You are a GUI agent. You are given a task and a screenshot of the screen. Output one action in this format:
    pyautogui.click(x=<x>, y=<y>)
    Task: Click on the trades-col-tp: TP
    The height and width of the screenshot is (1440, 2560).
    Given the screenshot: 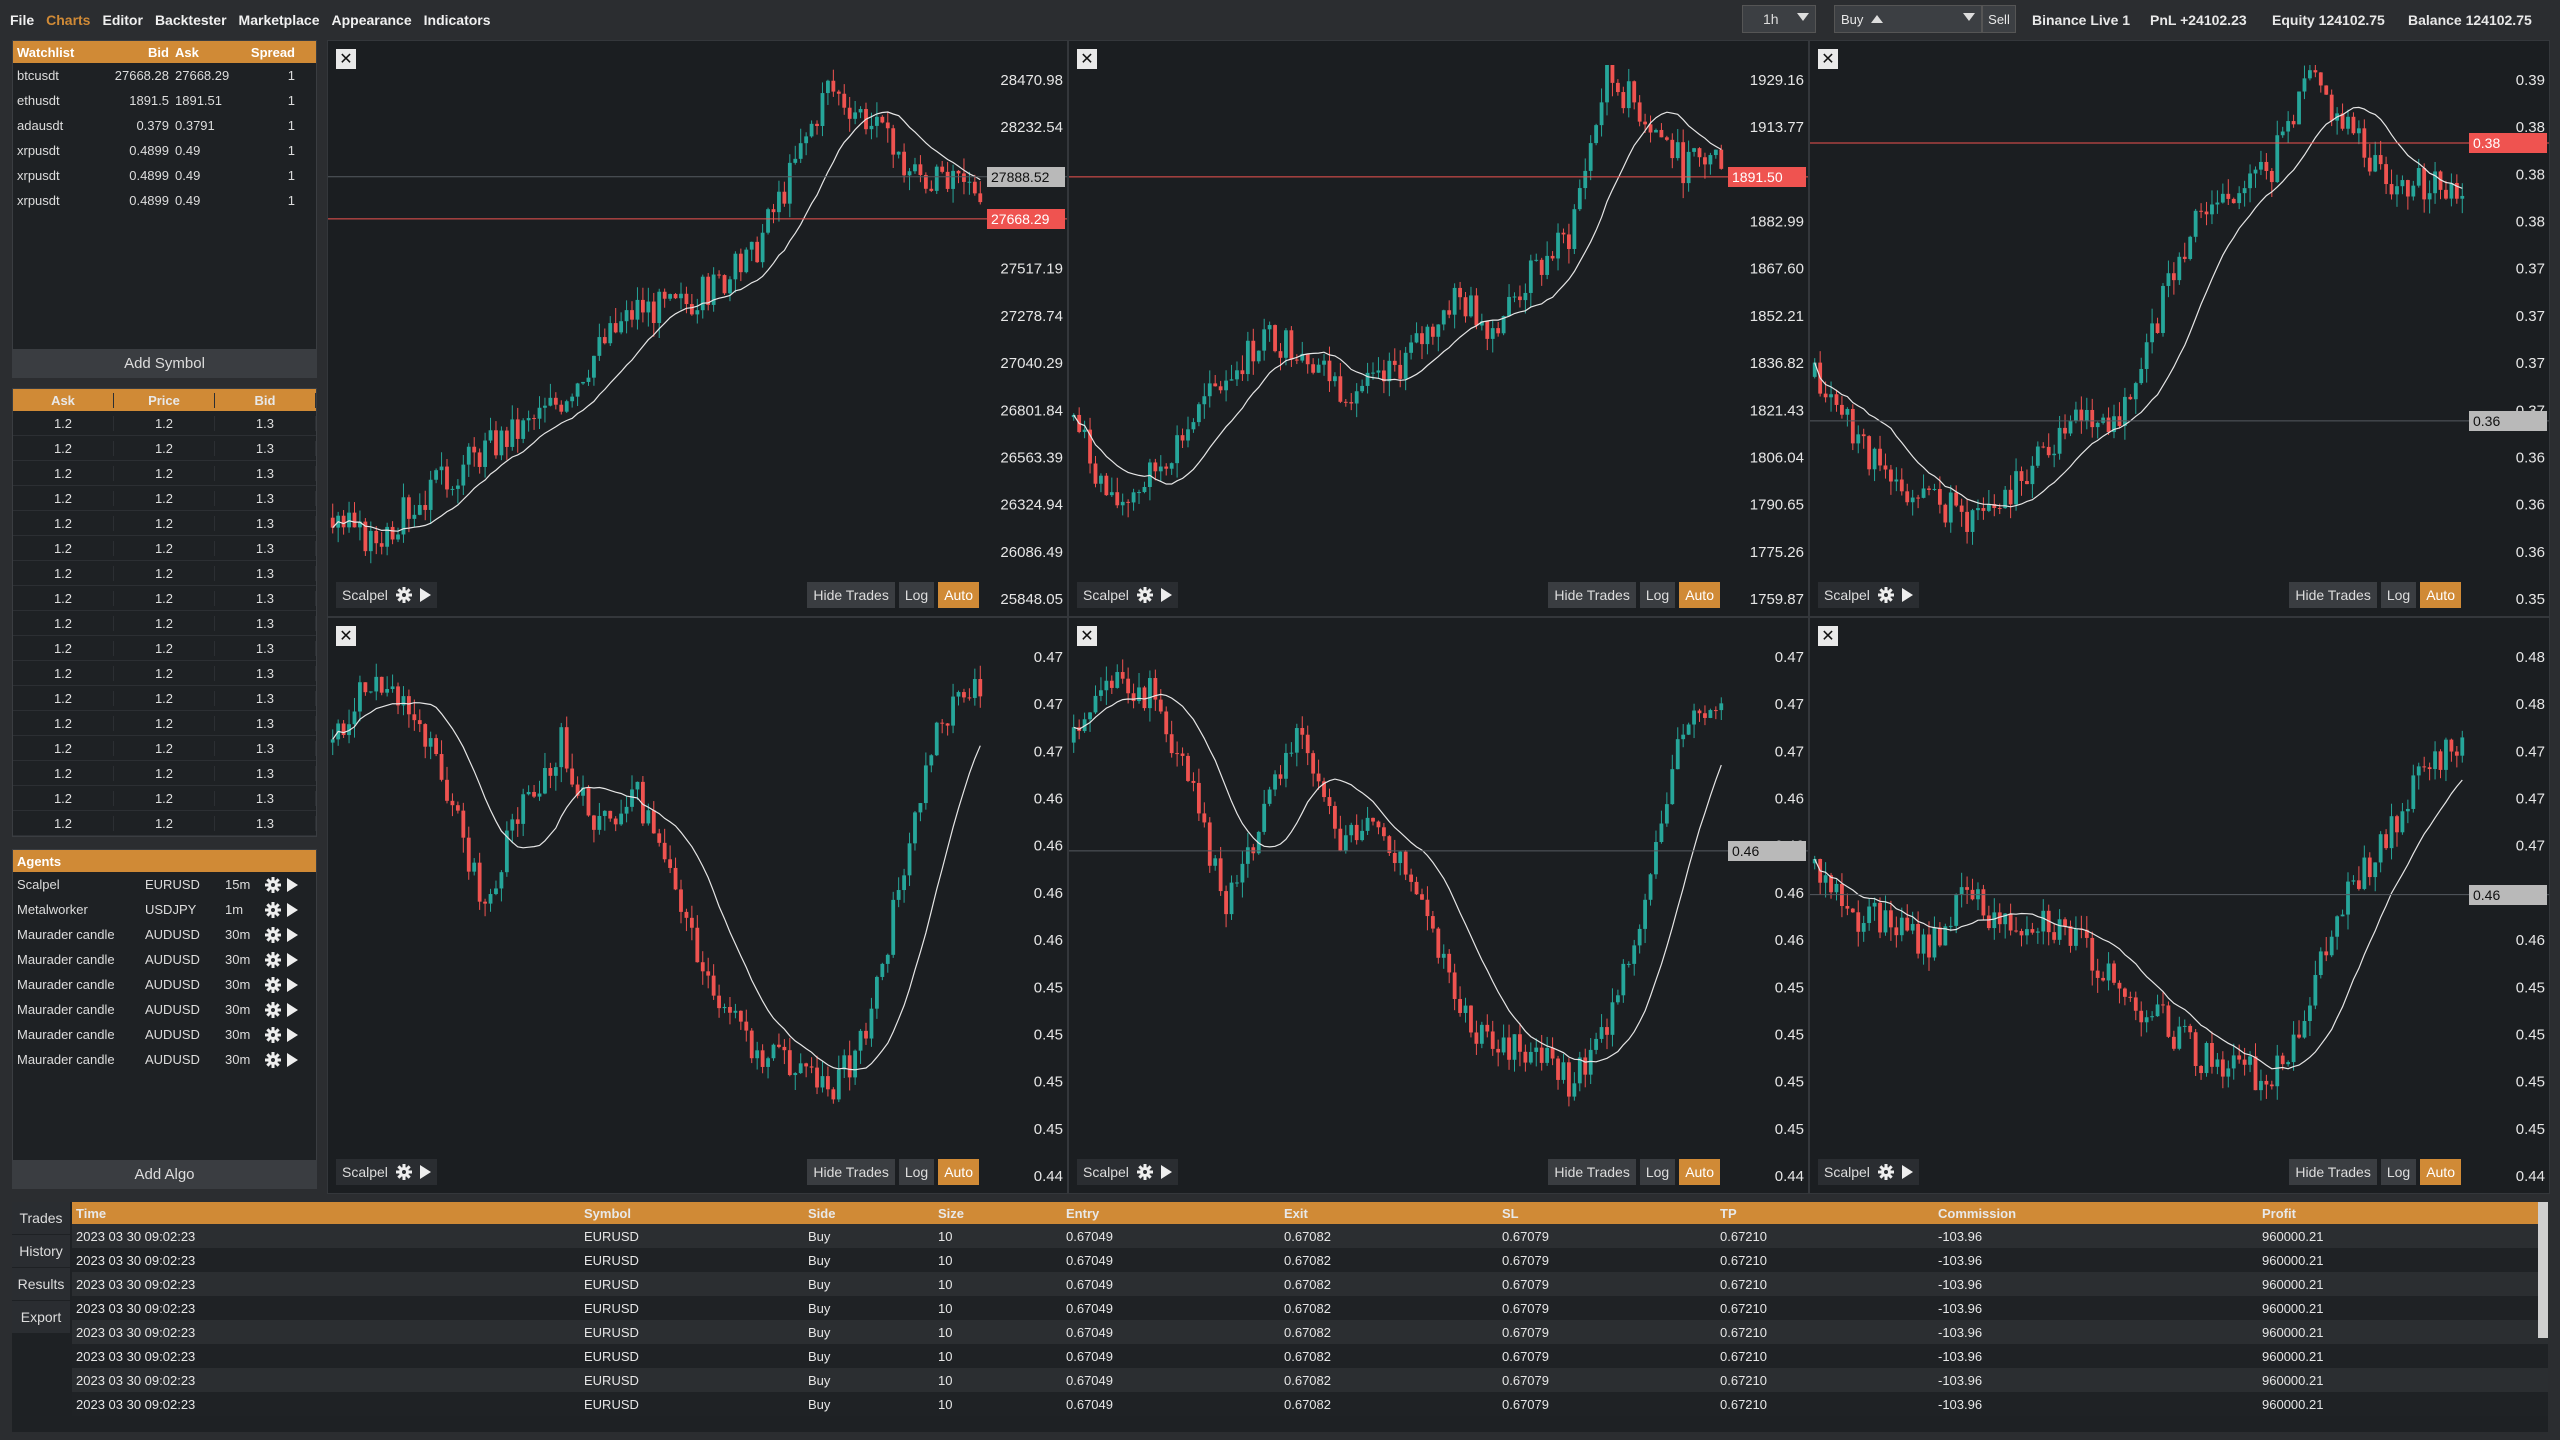 What is the action you would take?
    pyautogui.click(x=1728, y=1213)
    